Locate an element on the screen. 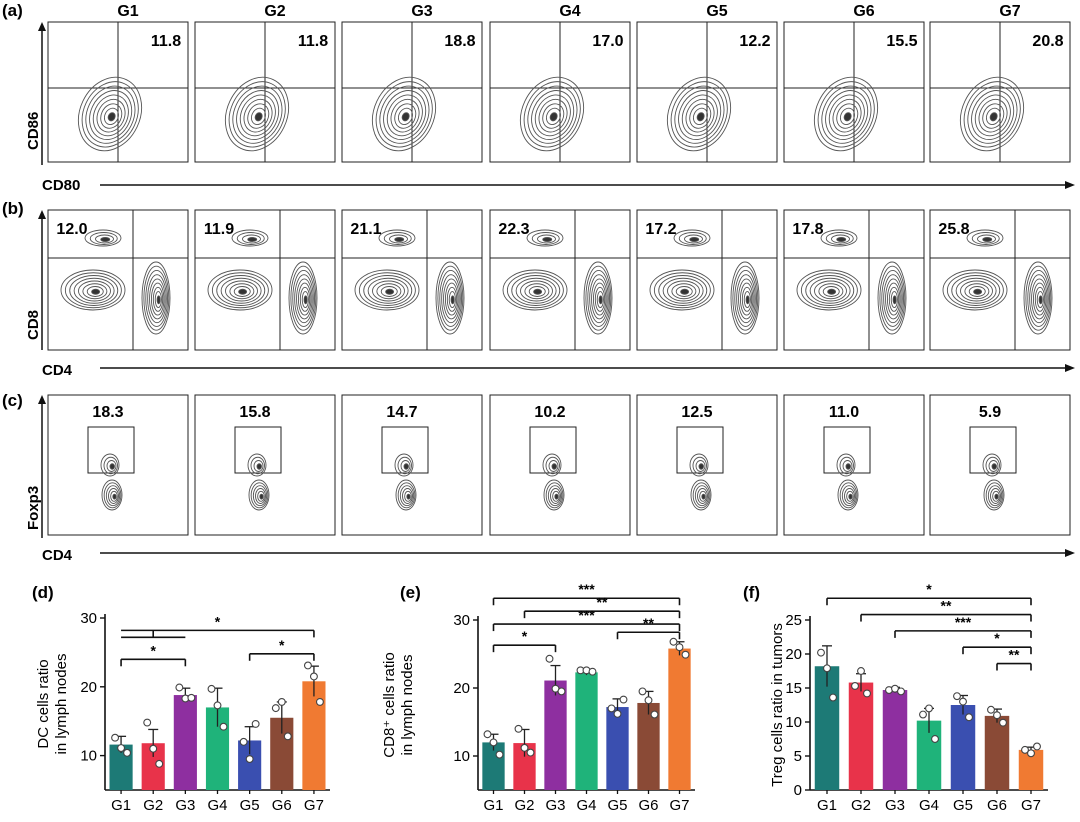 The width and height of the screenshot is (1080, 822). chart-2-ytick-2: 10 is located at coordinates (793, 722).